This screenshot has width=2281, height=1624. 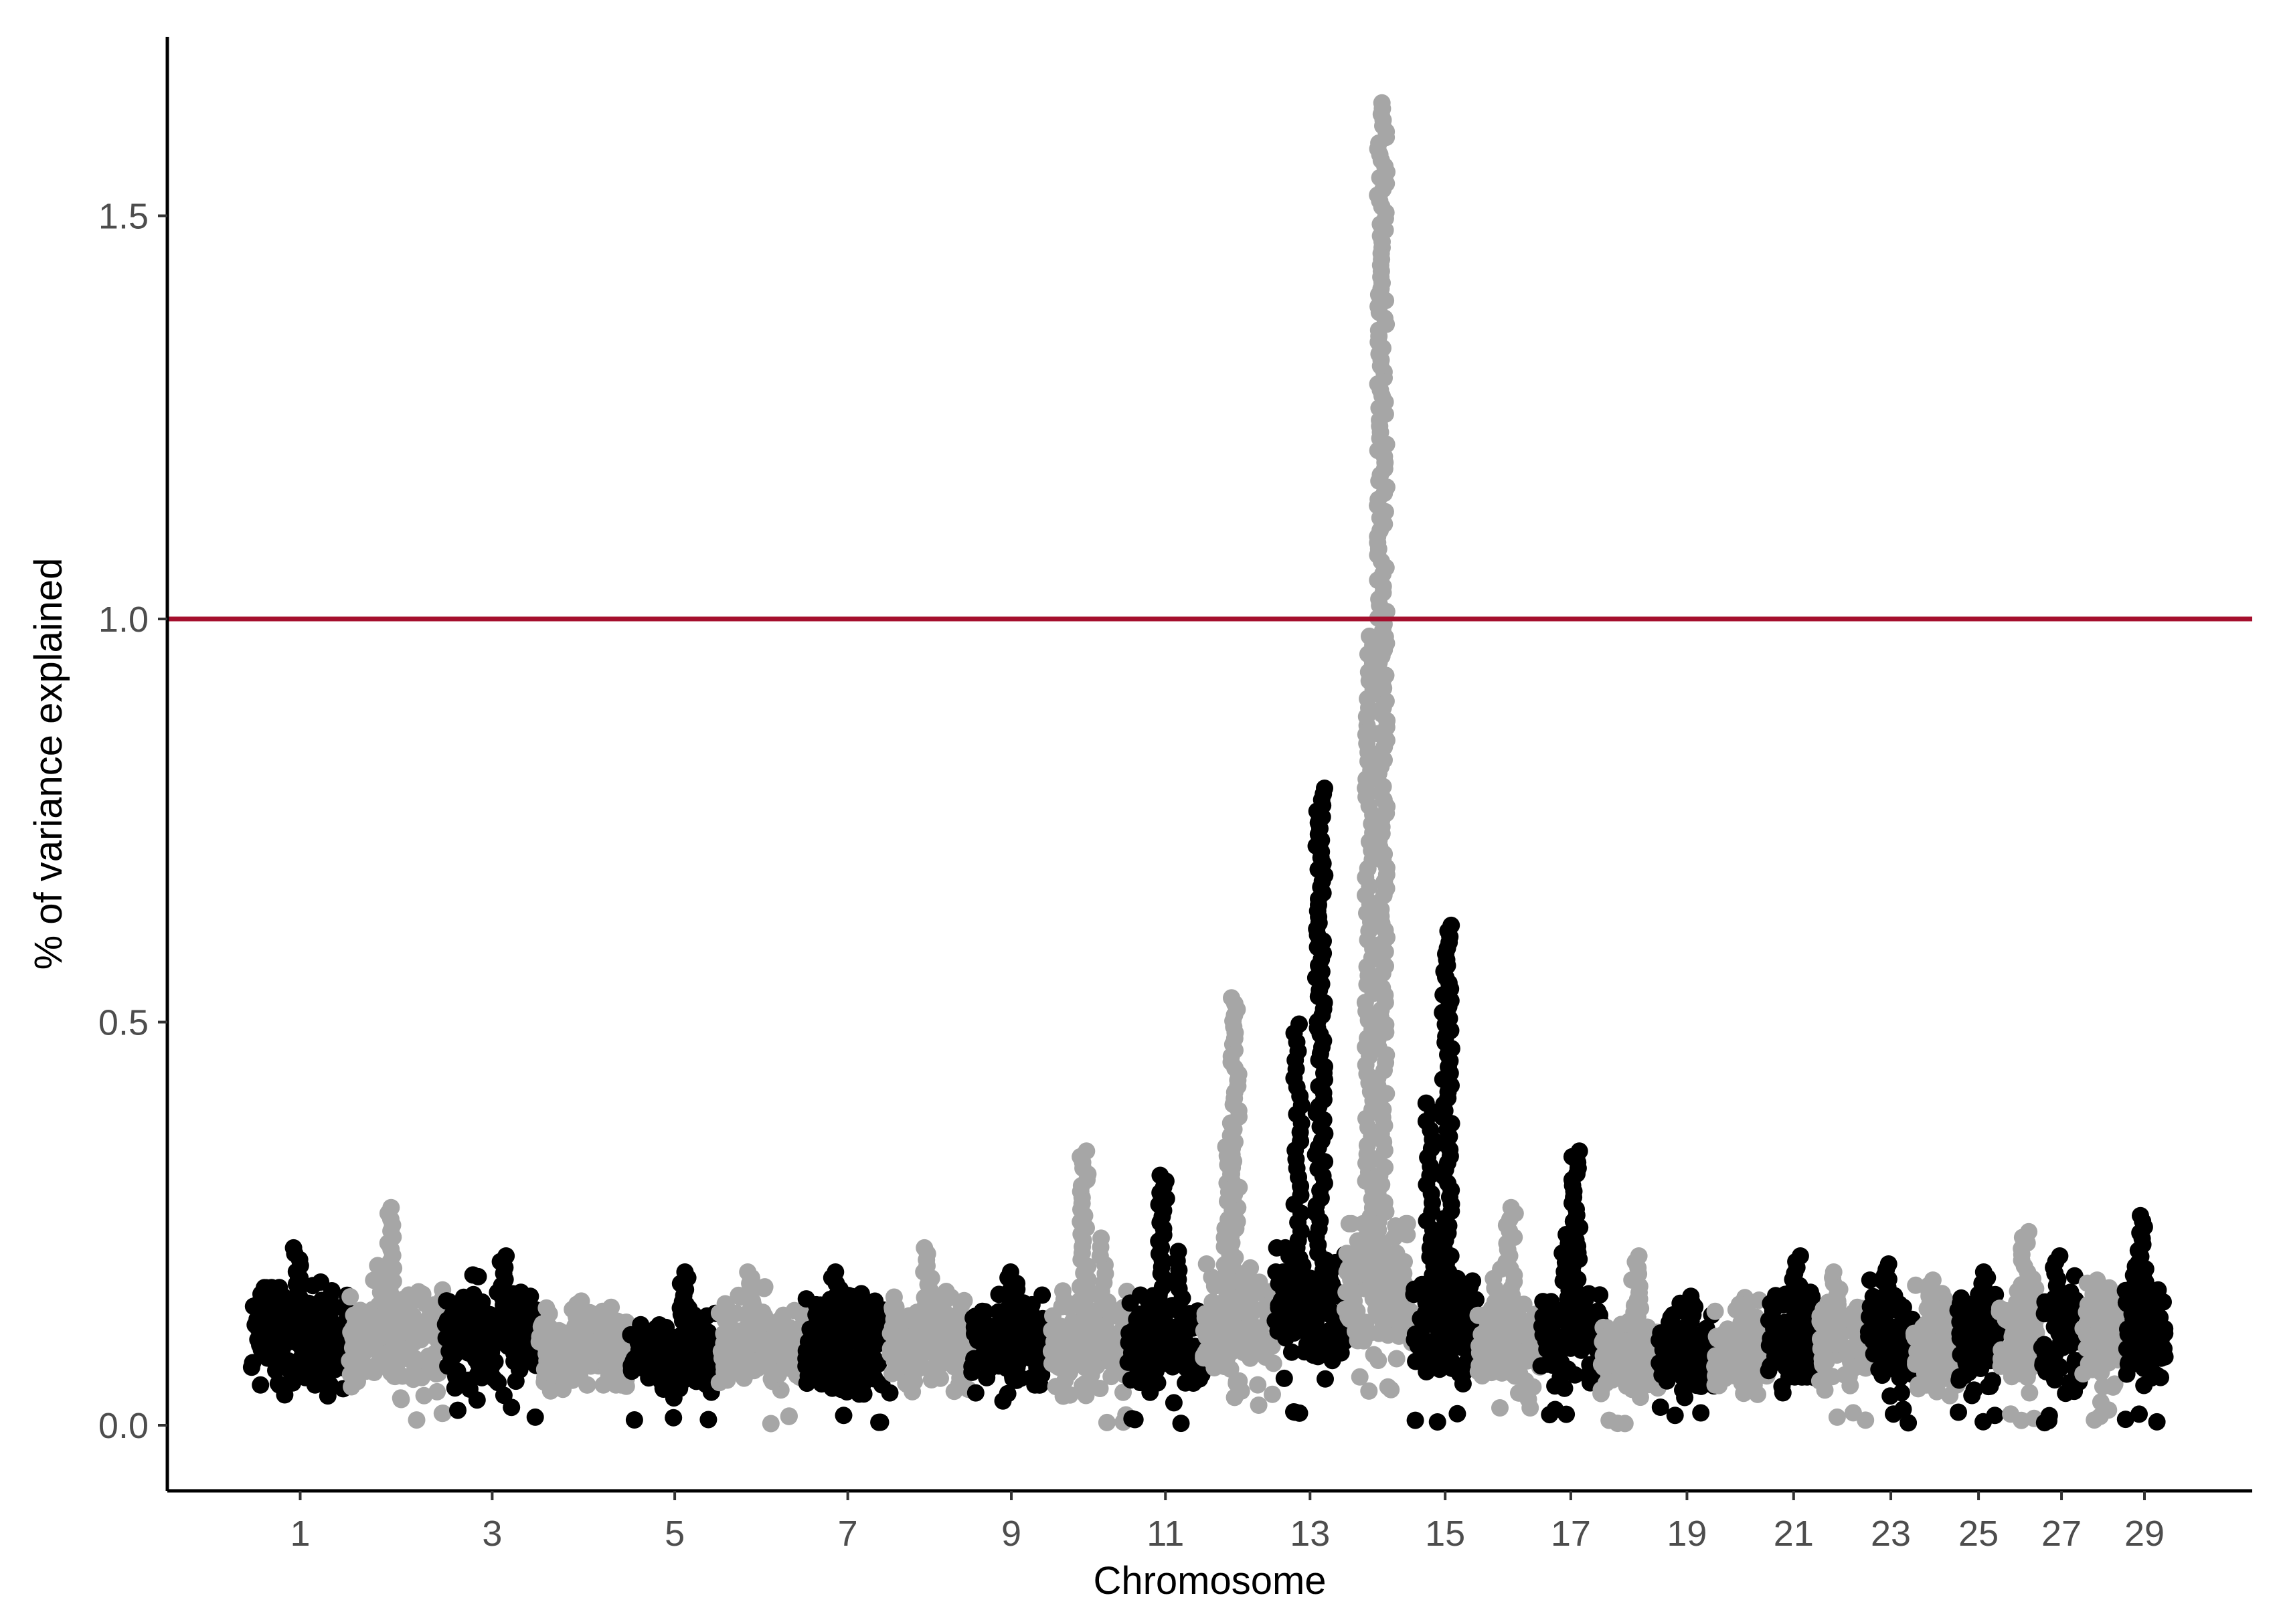 What do you see at coordinates (1209, 1581) in the screenshot?
I see `x-axis-title: Chromosome` at bounding box center [1209, 1581].